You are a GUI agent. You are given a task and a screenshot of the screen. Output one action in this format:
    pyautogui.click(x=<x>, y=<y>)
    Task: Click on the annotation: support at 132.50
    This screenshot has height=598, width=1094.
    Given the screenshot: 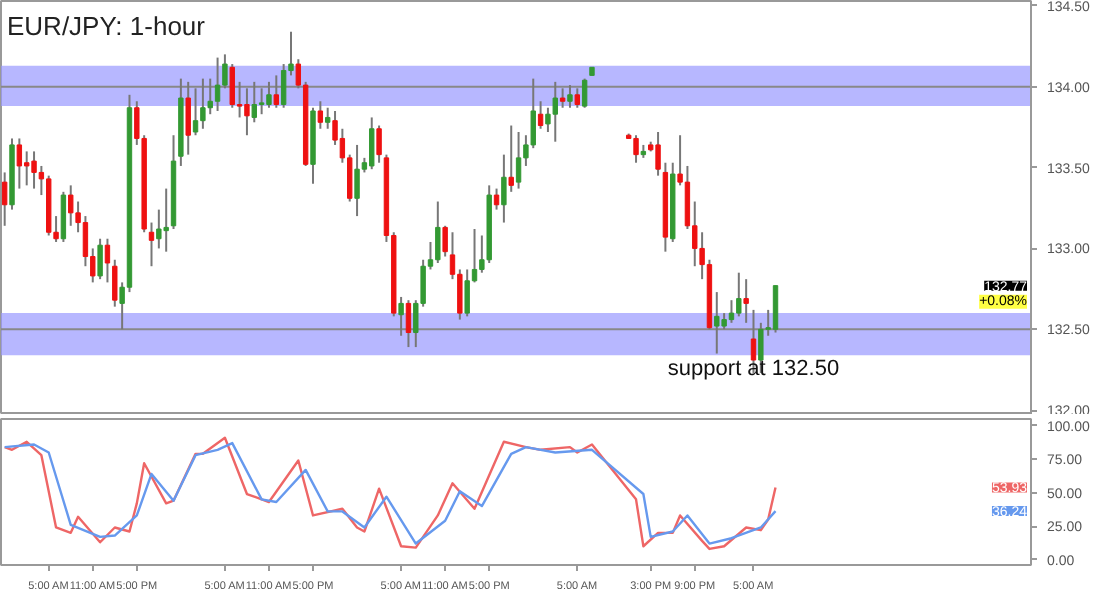 What is the action you would take?
    pyautogui.click(x=753, y=368)
    